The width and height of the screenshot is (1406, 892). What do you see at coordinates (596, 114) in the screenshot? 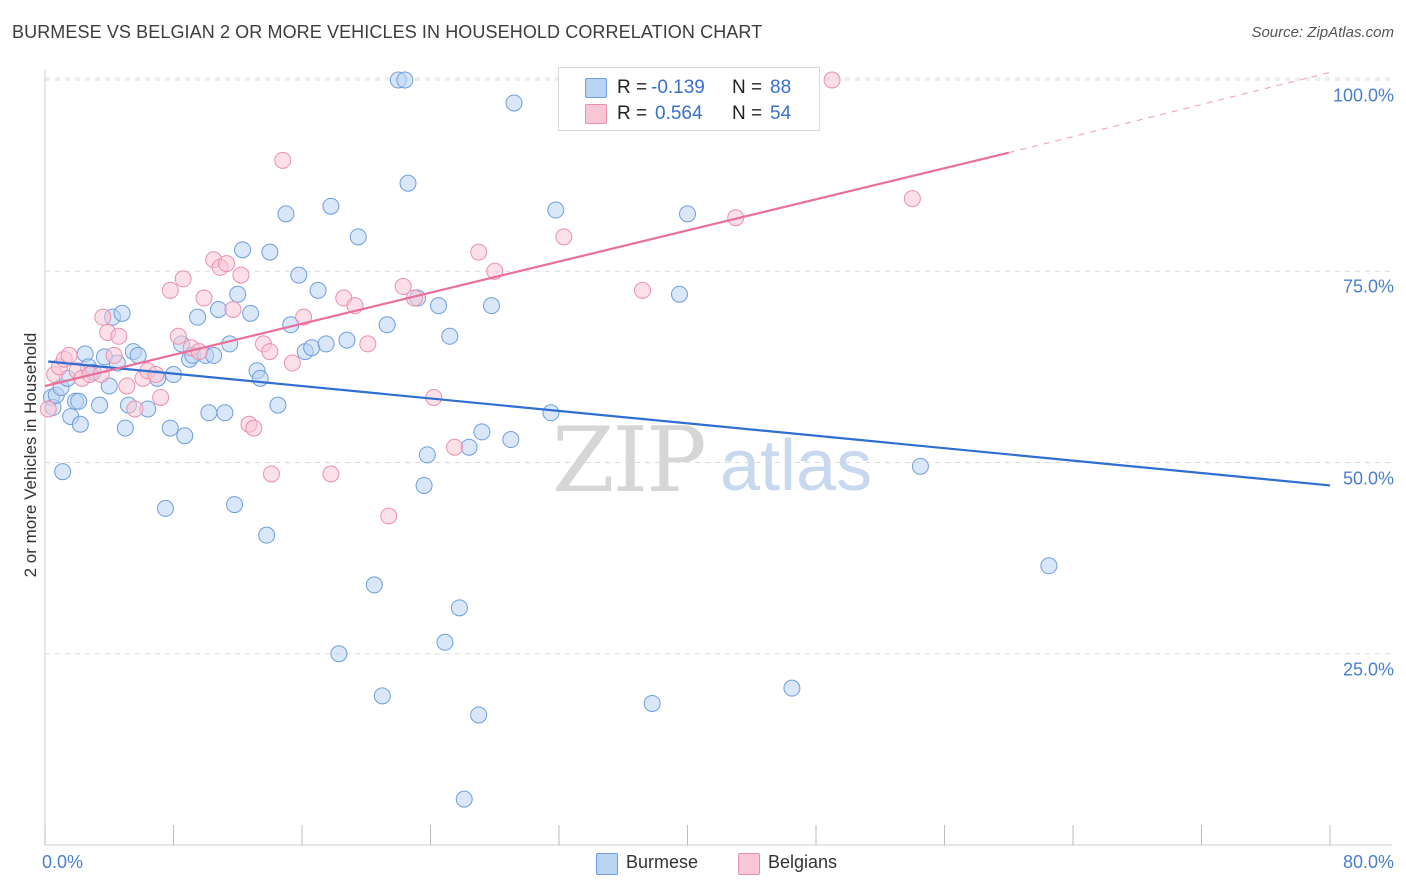
I see `belgians-swatch-icon` at bounding box center [596, 114].